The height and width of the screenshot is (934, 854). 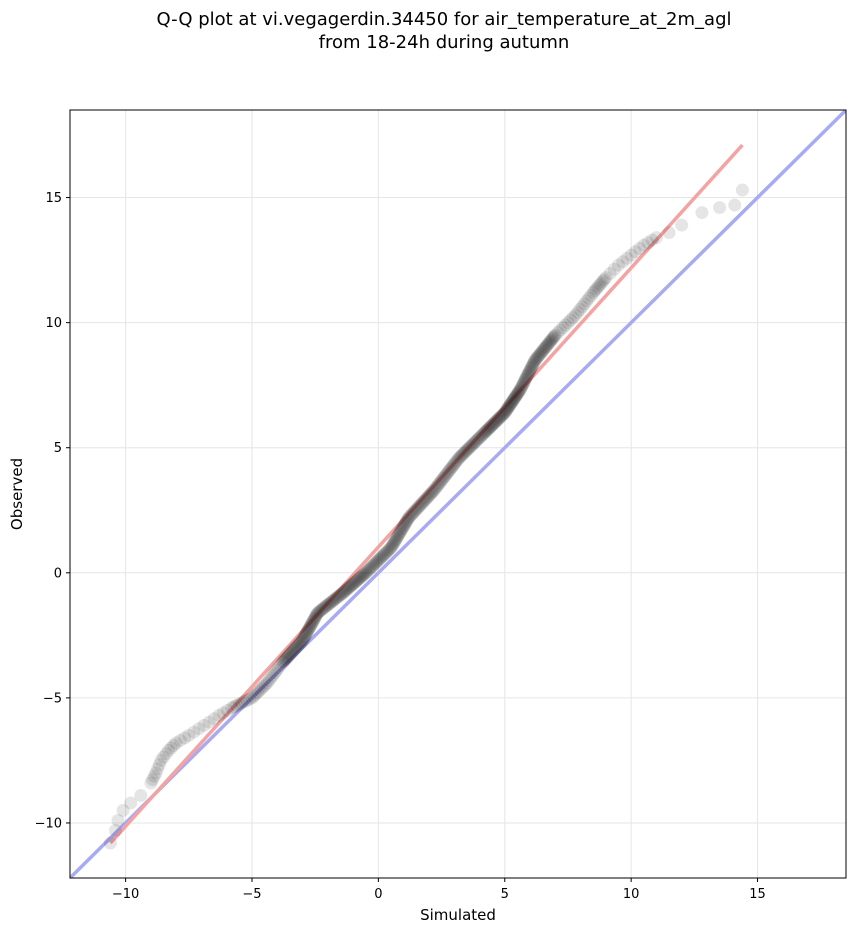 What do you see at coordinates (378, 894) in the screenshot?
I see `x-tick-label: 0` at bounding box center [378, 894].